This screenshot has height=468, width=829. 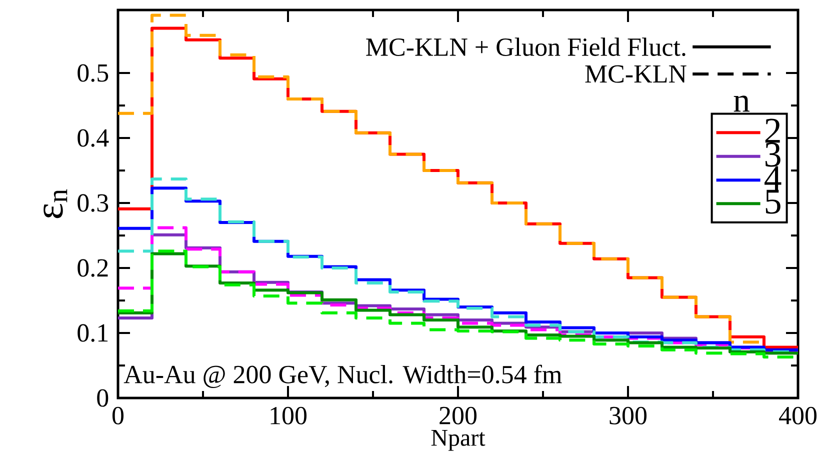 What do you see at coordinates (798, 415) in the screenshot?
I see `x-tick-label: 400` at bounding box center [798, 415].